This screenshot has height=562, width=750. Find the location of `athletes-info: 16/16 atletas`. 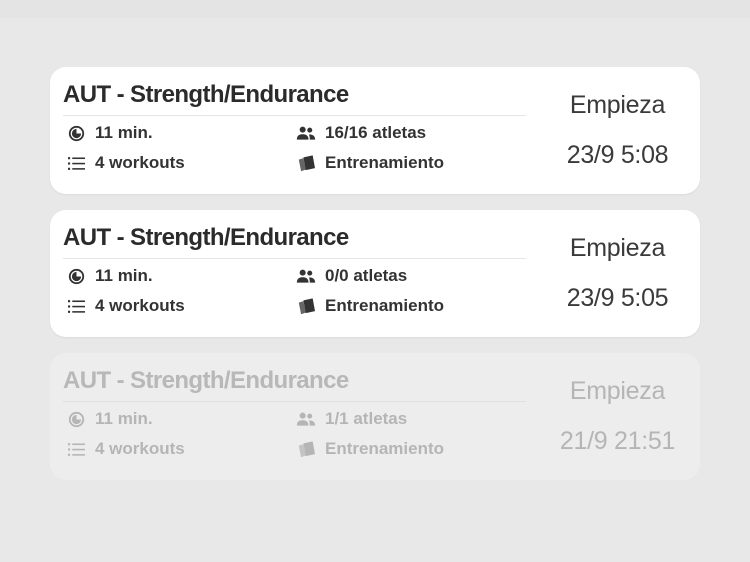

athletes-info: 16/16 atletas is located at coordinates (361, 133).